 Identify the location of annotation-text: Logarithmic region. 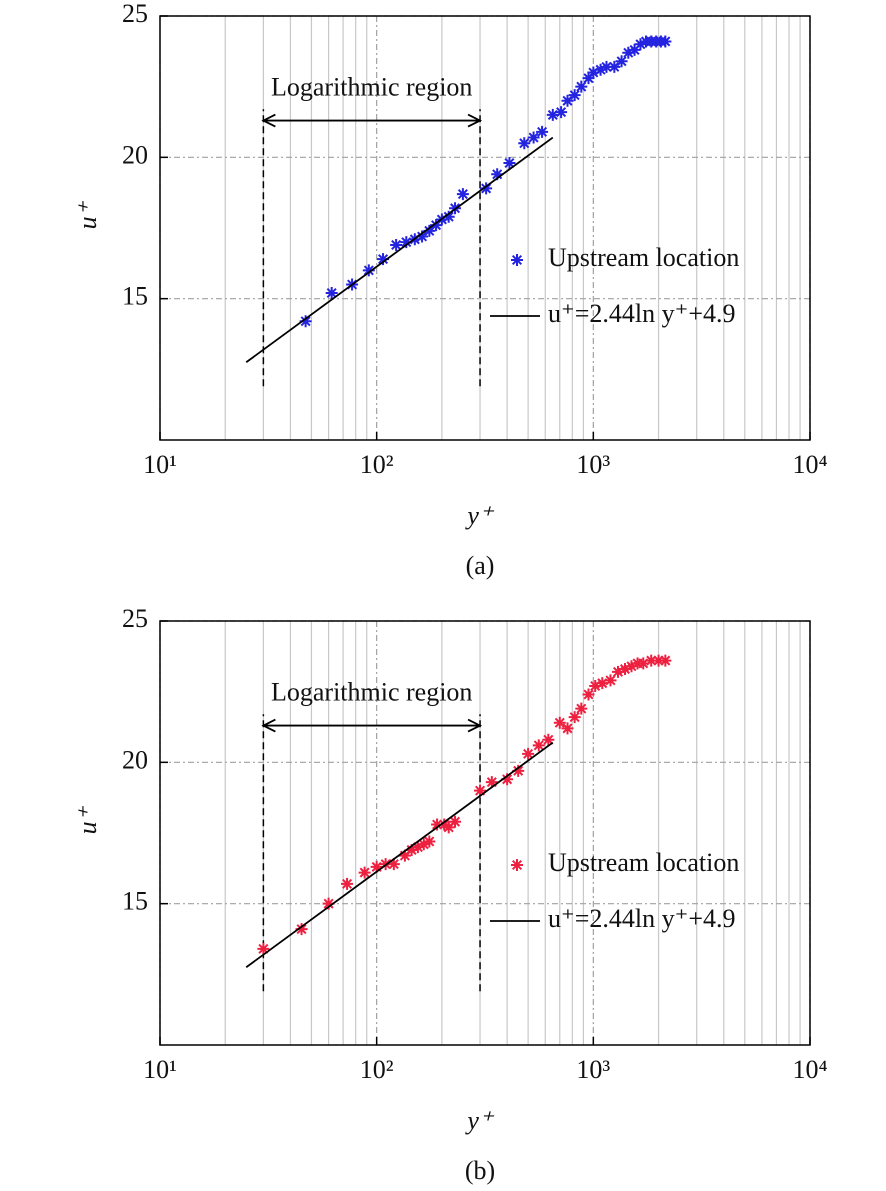
(371, 692).